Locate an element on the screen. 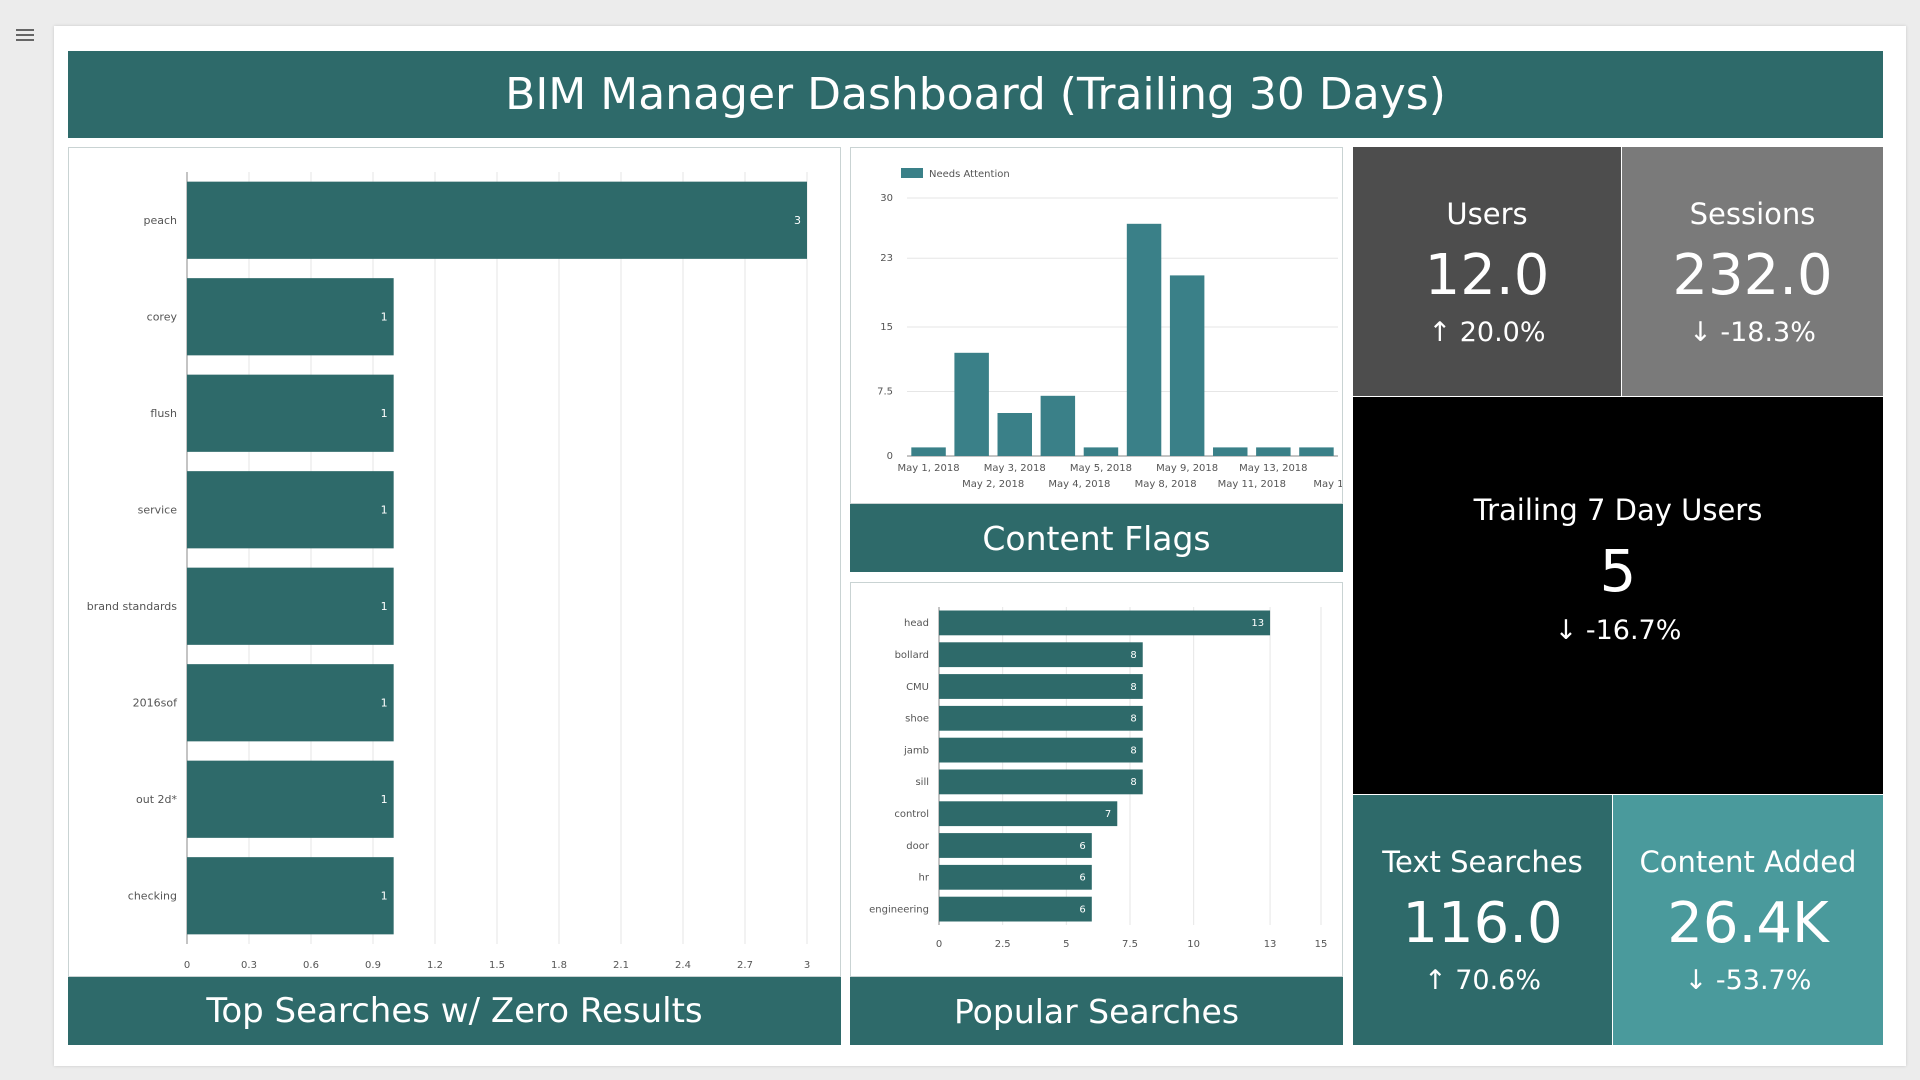 Image resolution: width=1920 pixels, height=1080 pixels. category-label: out 2d* is located at coordinates (156, 799).